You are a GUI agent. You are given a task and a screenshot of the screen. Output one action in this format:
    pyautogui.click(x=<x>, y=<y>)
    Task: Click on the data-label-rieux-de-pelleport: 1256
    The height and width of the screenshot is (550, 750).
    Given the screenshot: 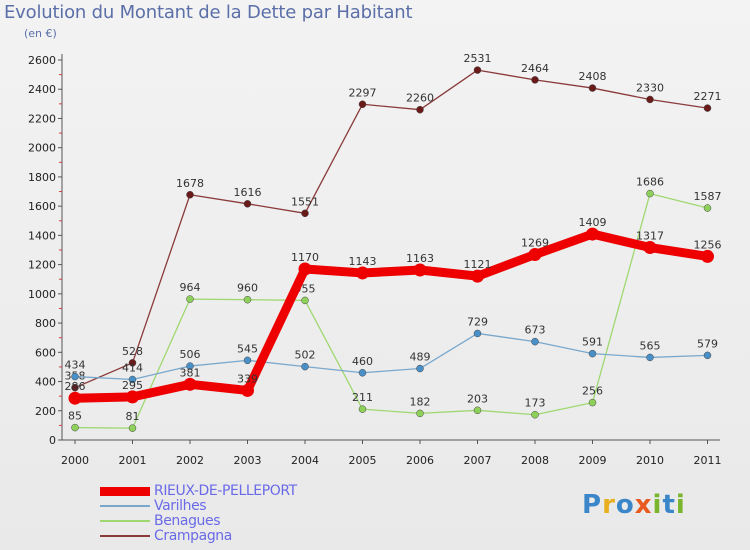 What is the action you would take?
    pyautogui.click(x=708, y=244)
    